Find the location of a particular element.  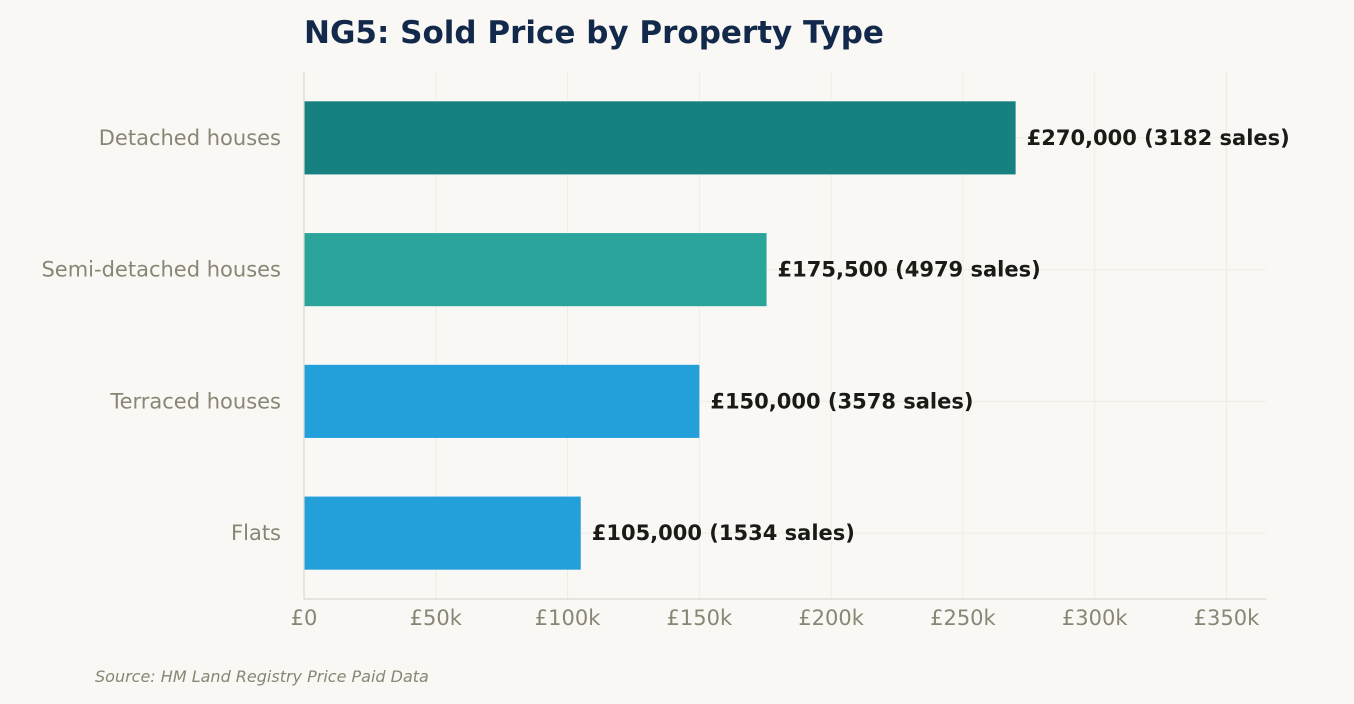

chart-title: NG5: Sold Price by Property Type is located at coordinates (594, 33).